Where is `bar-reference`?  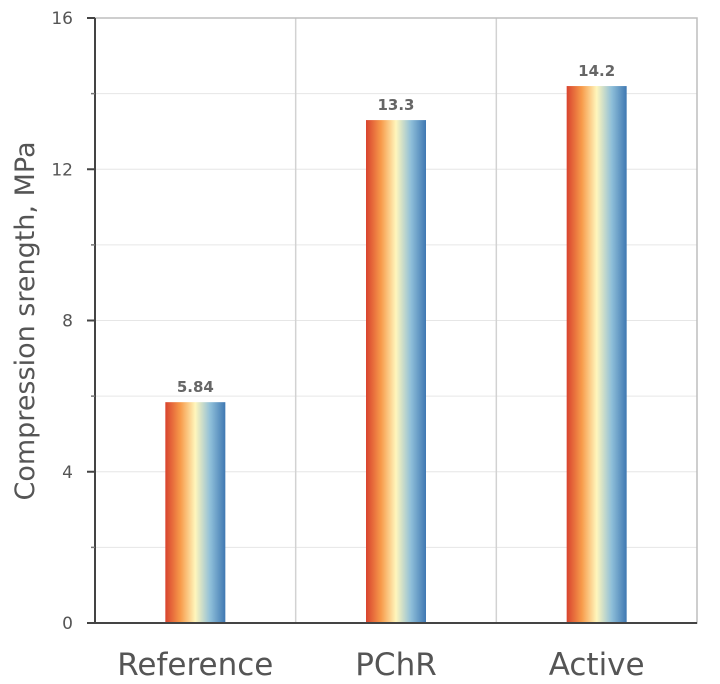 bar-reference is located at coordinates (195, 512).